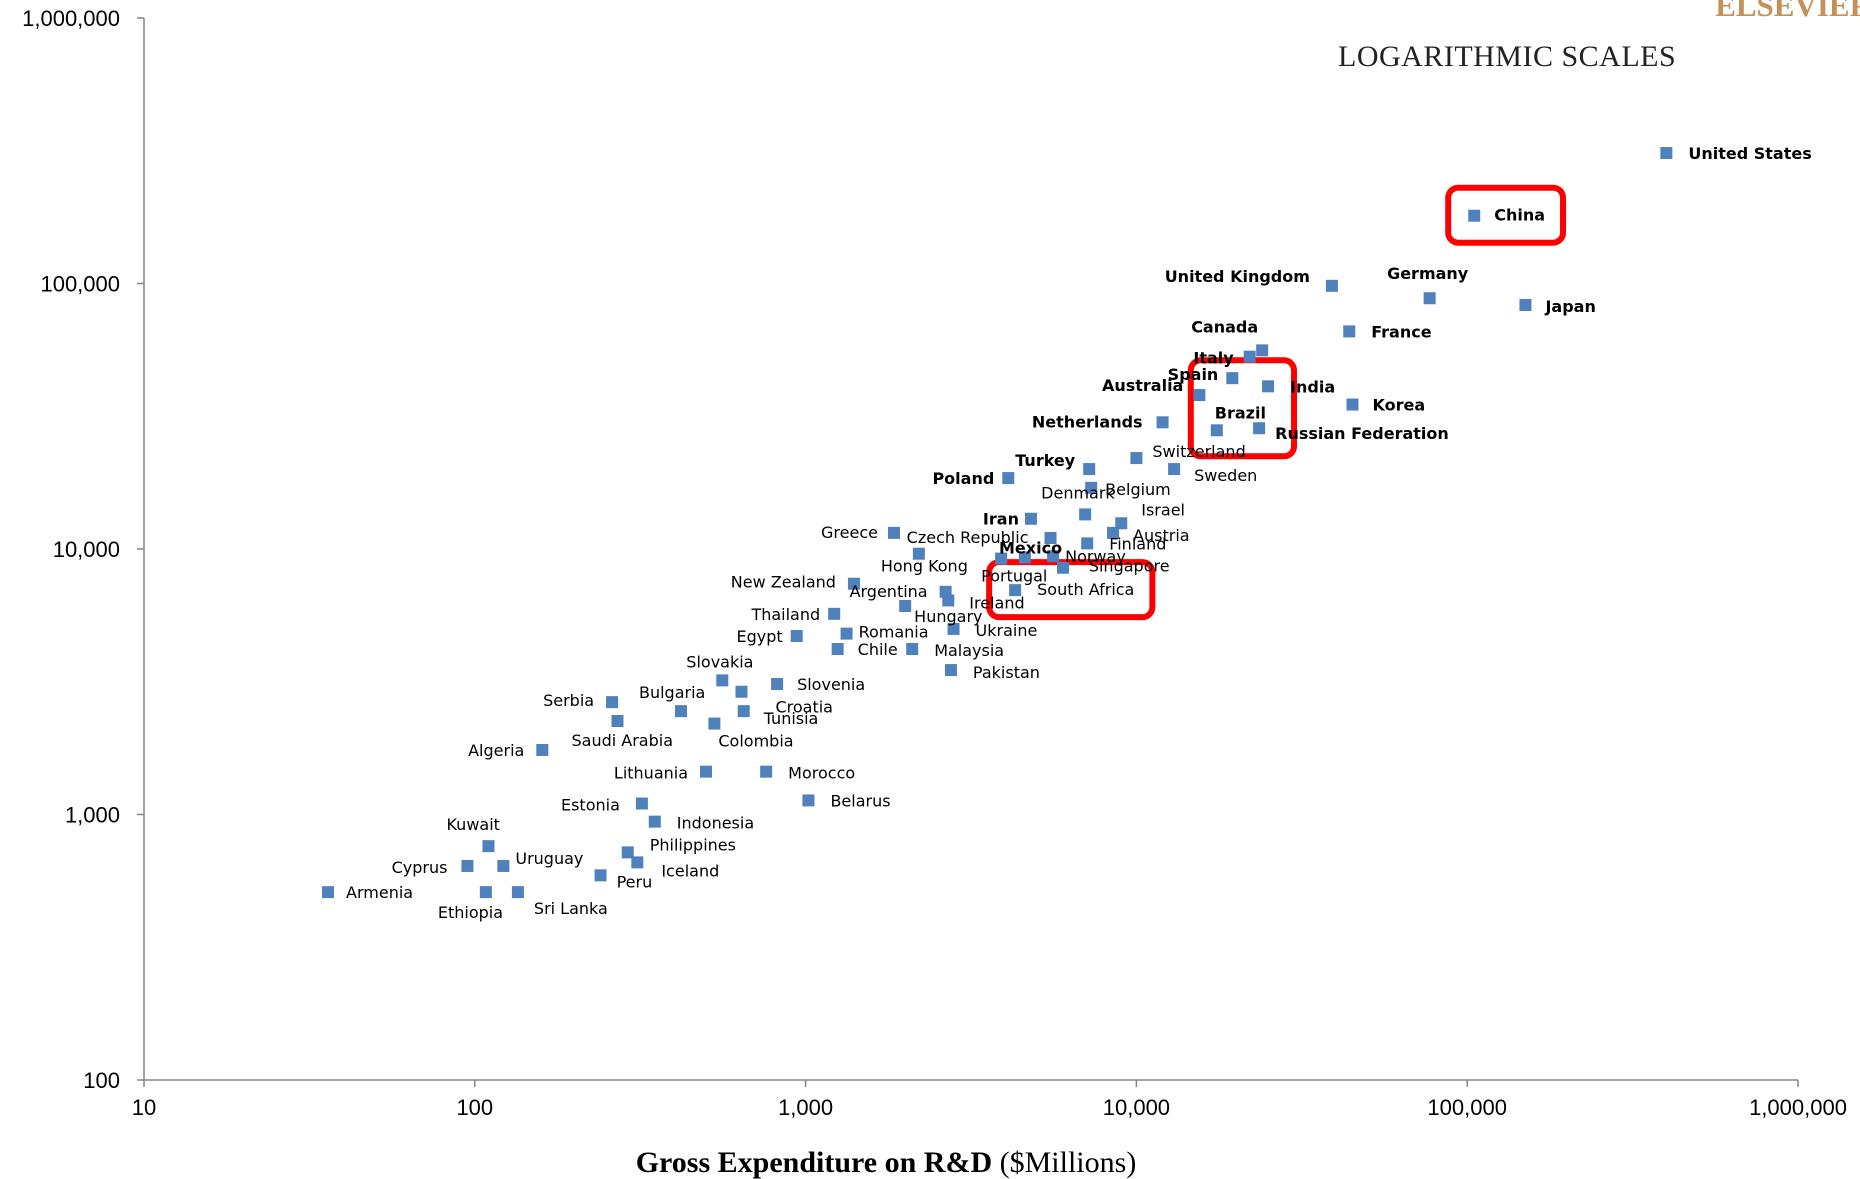 The width and height of the screenshot is (1860, 1179). What do you see at coordinates (92, 815) in the screenshot?
I see `y-tick-label: 1,000` at bounding box center [92, 815].